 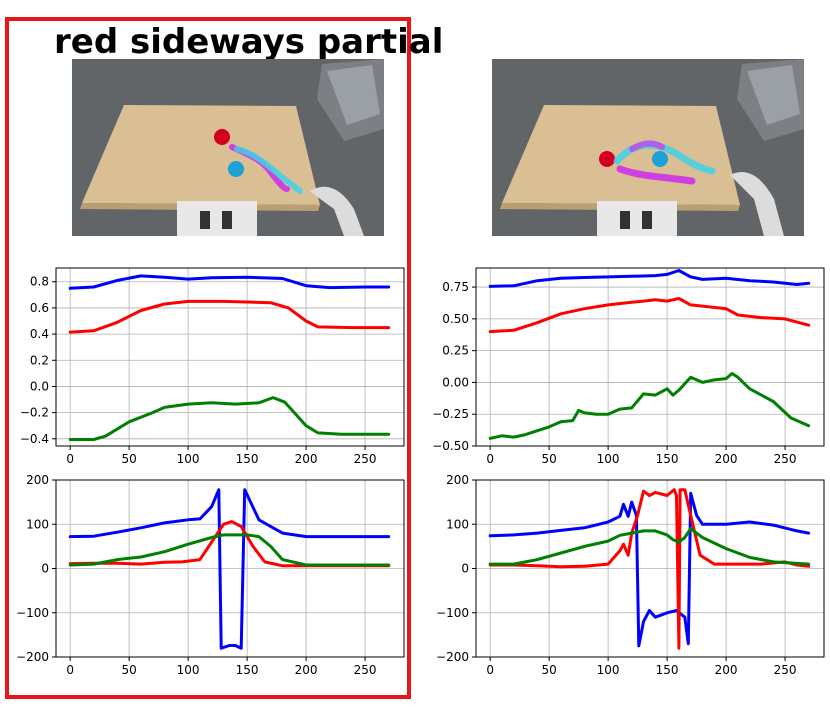 What do you see at coordinates (648, 147) in the screenshot?
I see `scene-photo-right` at bounding box center [648, 147].